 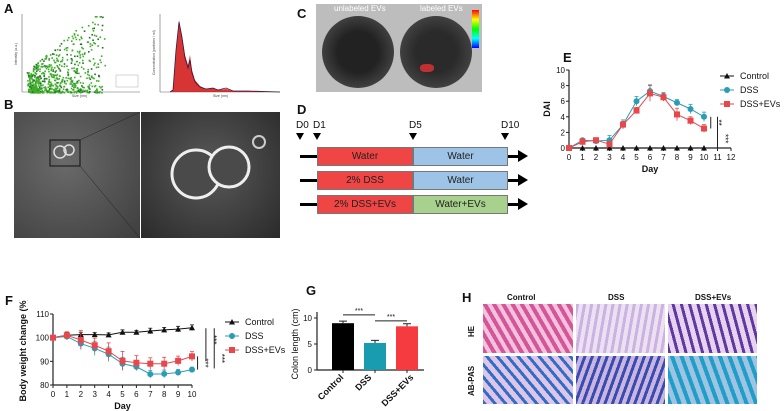 I want to click on significance-label: ***, so click(x=221, y=358).